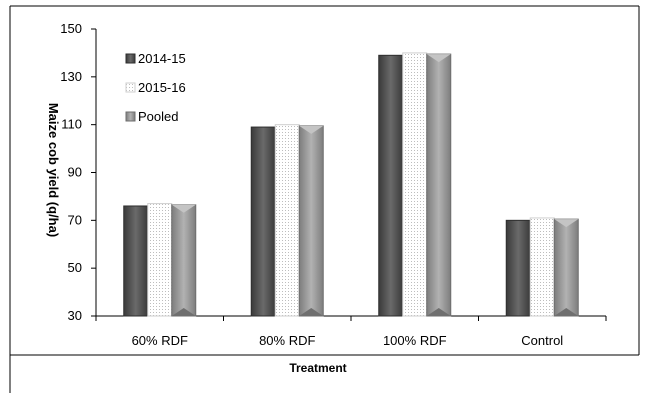 The height and width of the screenshot is (393, 645). I want to click on y-tick-label: 110, so click(71, 124).